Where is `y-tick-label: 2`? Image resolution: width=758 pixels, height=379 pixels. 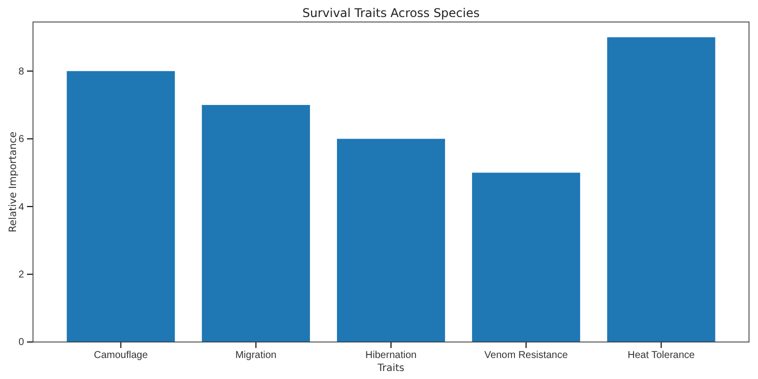 y-tick-label: 2 is located at coordinates (21, 274).